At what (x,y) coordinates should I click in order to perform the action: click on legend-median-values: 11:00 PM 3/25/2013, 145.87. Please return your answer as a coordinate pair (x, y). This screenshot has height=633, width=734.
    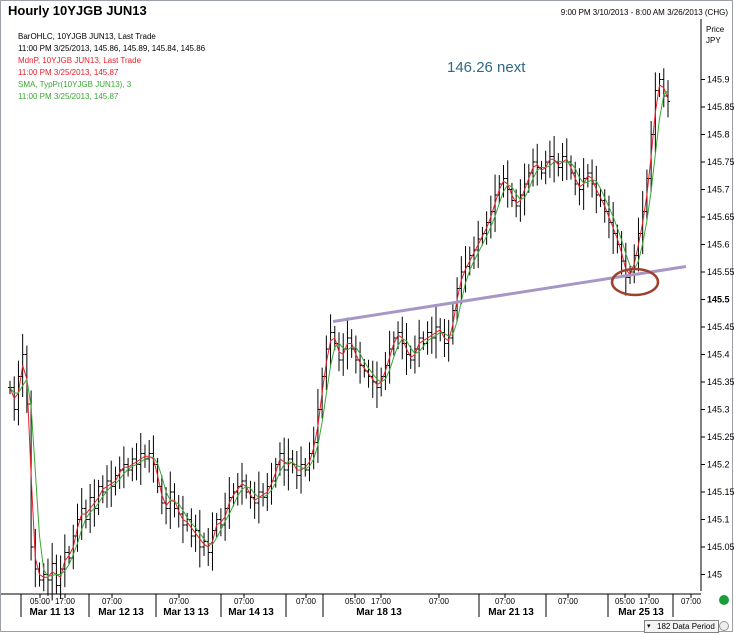
    Looking at the image, I should click on (68, 72).